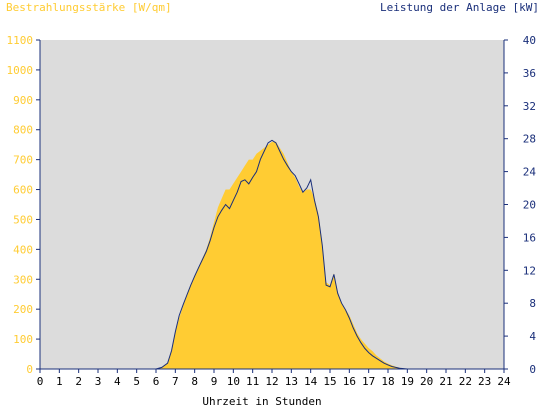 This screenshot has height=408, width=544. I want to click on y-left-tick-label: 800, so click(23, 130).